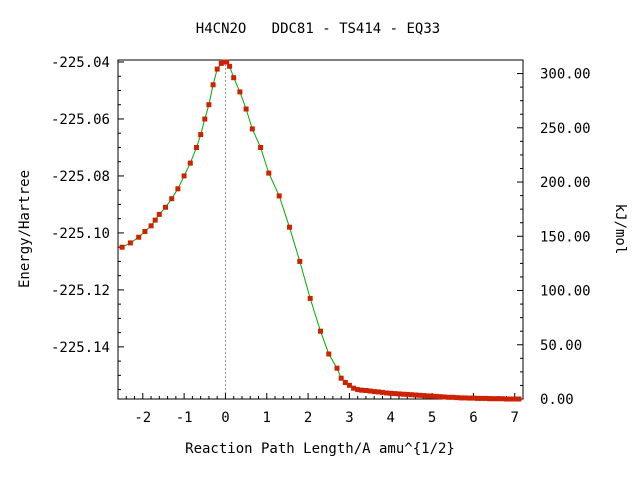 The height and width of the screenshot is (480, 640). Describe the element at coordinates (80, 63) in the screenshot. I see `y-tick-label: -225.04` at that location.